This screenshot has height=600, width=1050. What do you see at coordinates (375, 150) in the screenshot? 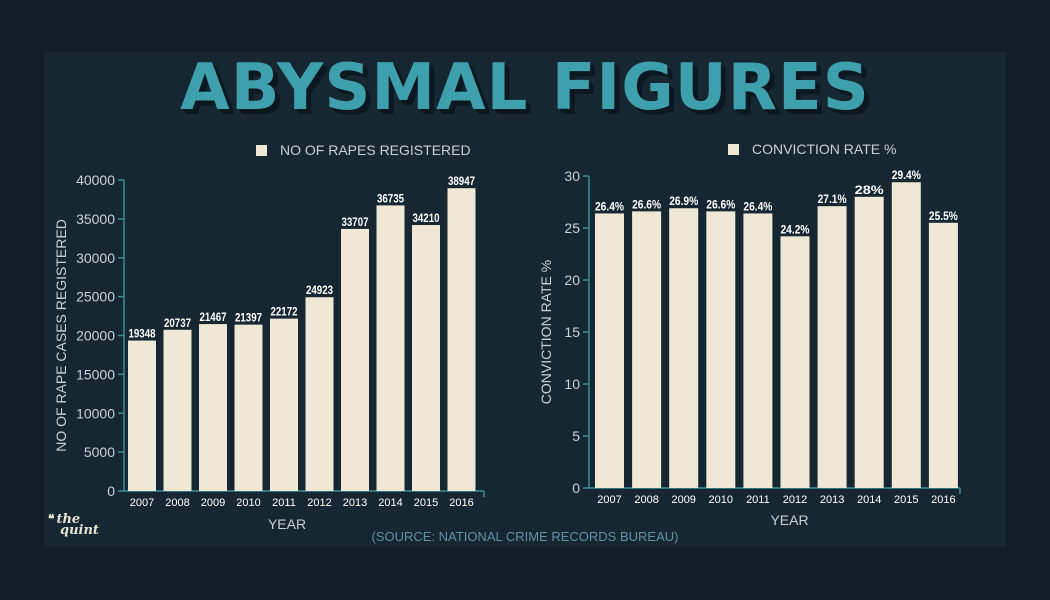
I see `legend-label: NO OF RAPES REGISTERED` at bounding box center [375, 150].